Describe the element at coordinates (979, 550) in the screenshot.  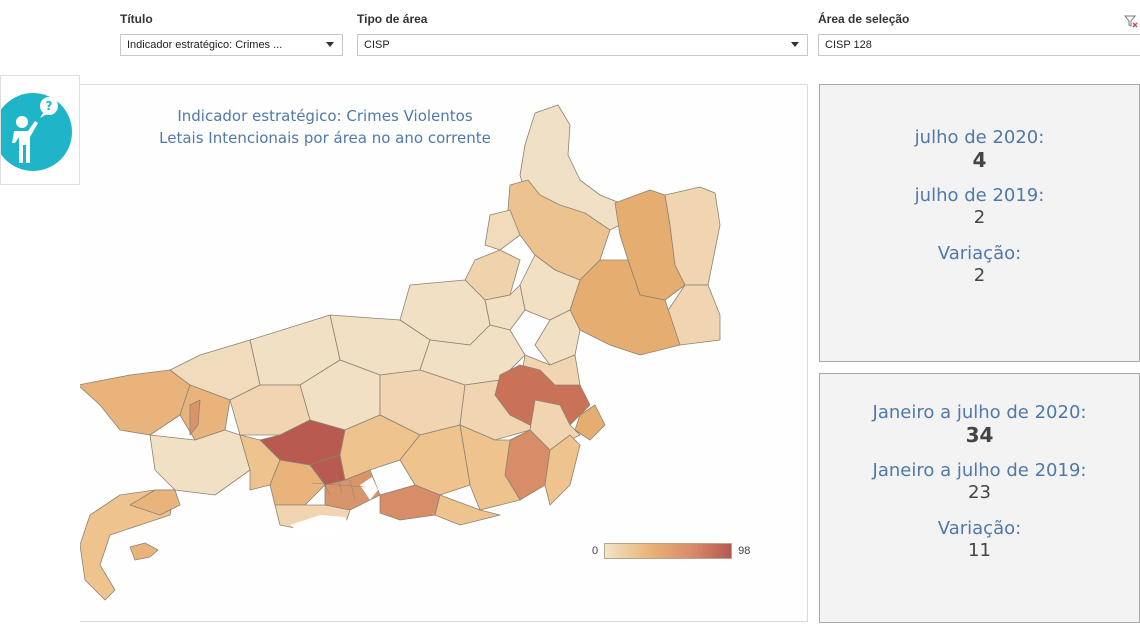
I see `ytd-variation-value: 11` at that location.